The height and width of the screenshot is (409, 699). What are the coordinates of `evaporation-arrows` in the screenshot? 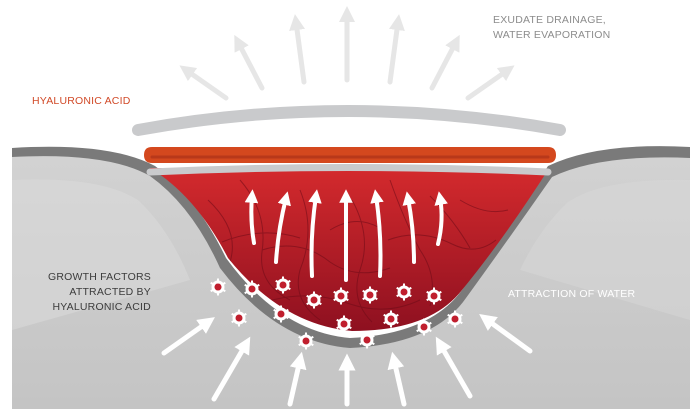 It's located at (347, 53).